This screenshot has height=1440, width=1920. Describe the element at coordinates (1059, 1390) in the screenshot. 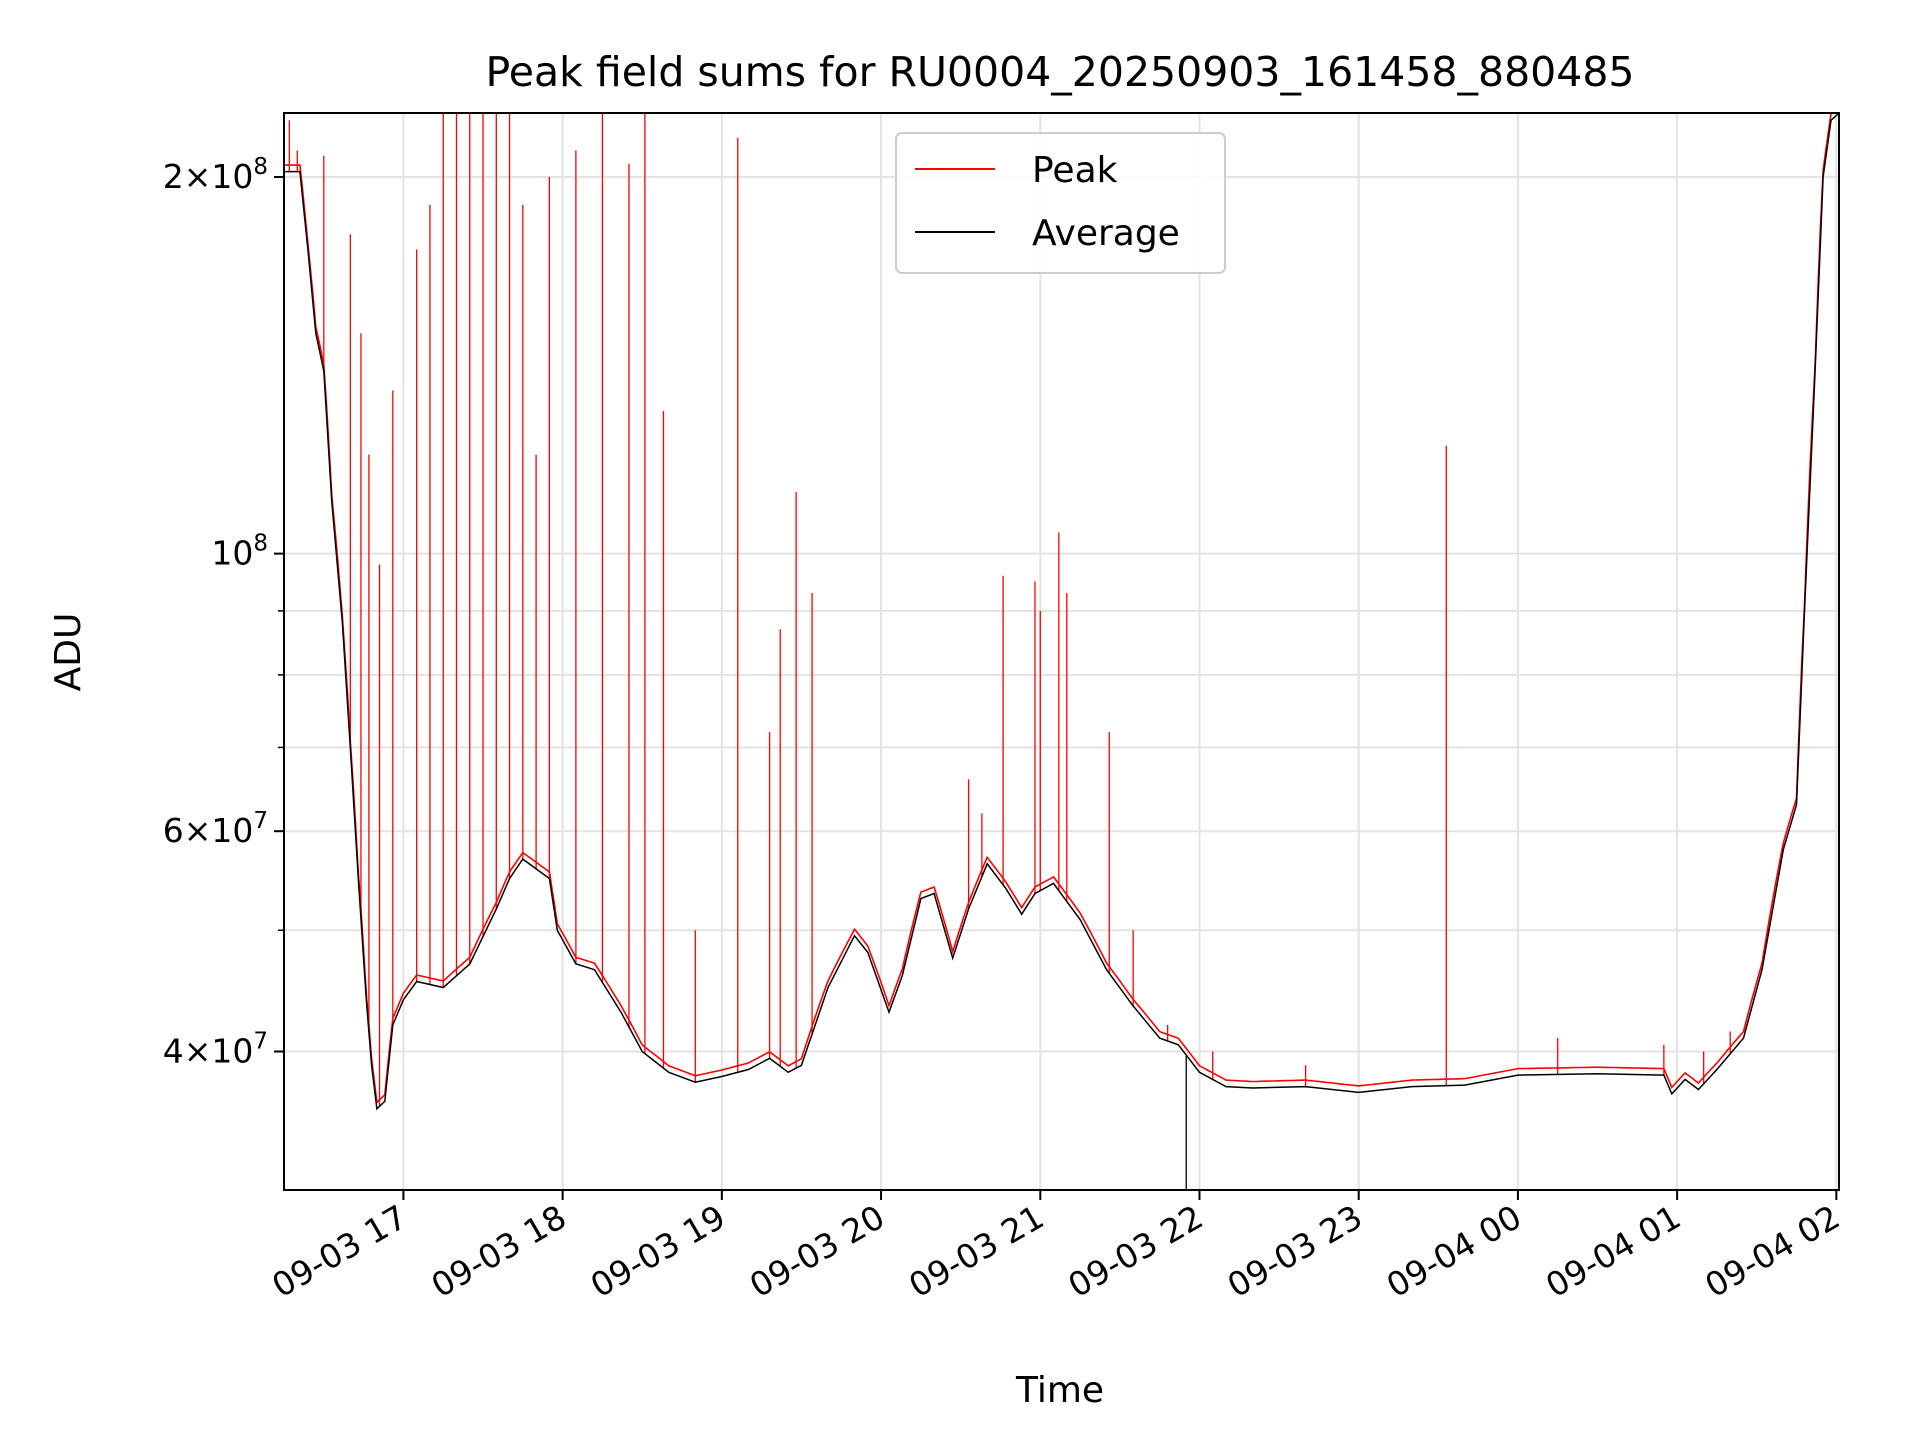

I see `x-axis-label: Time` at that location.